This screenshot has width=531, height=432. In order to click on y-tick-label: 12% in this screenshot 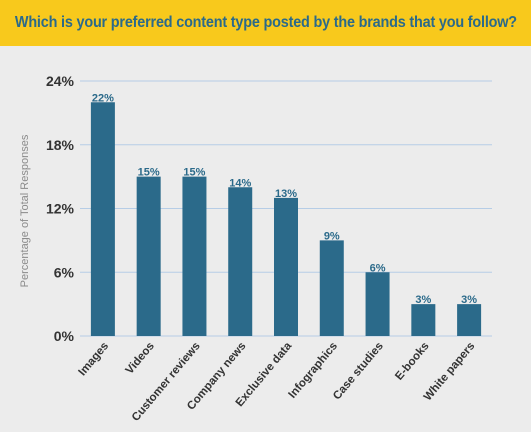, I will do `click(60, 209)`.